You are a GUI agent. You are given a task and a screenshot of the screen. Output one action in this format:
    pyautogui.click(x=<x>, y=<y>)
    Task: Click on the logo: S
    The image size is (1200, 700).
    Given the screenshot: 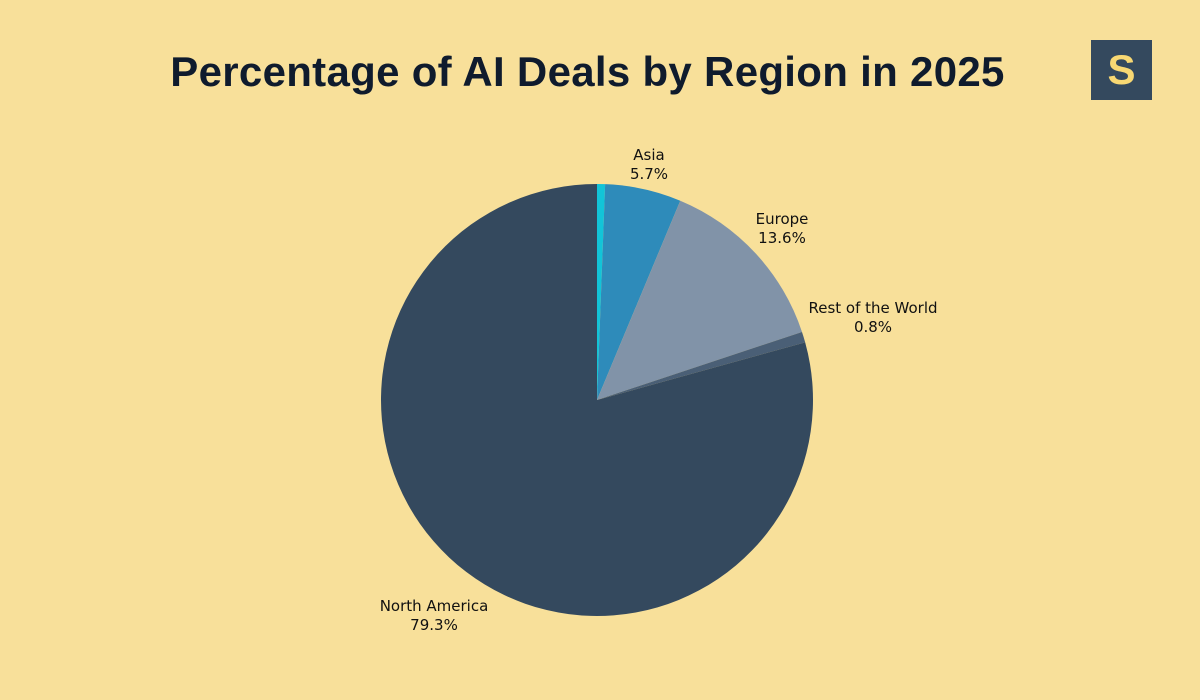 What is the action you would take?
    pyautogui.click(x=1121, y=70)
    